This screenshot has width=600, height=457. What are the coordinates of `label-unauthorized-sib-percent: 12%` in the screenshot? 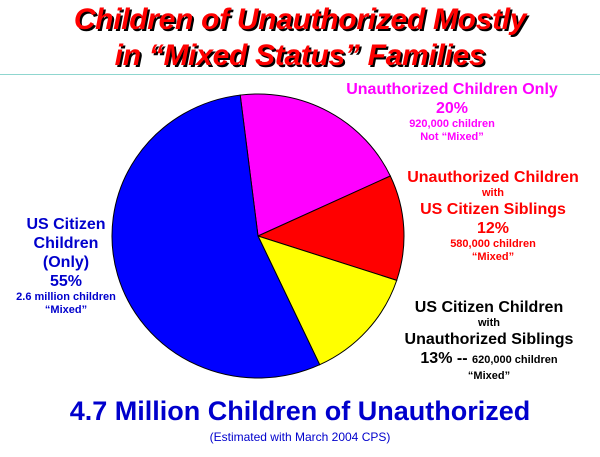 It's located at (493, 228).